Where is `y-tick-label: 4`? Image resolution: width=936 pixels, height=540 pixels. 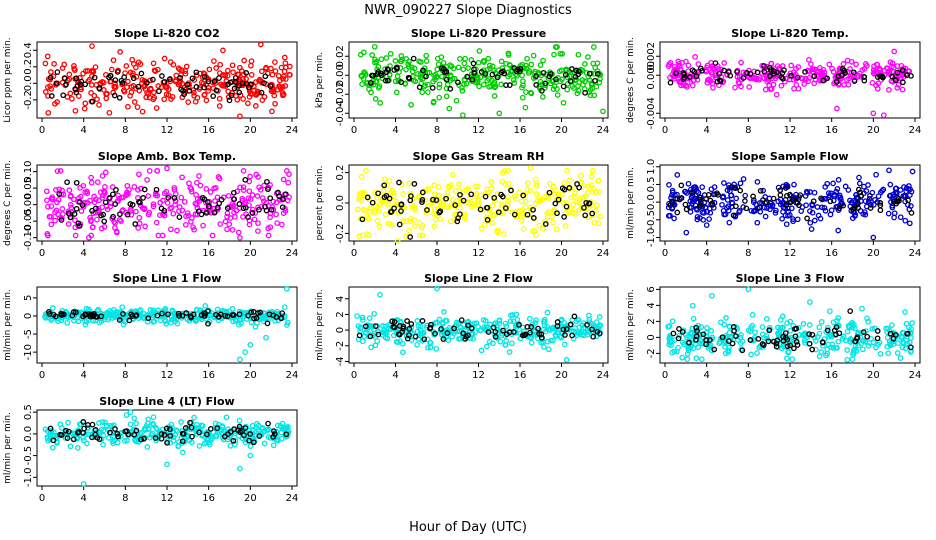 y-tick-label: 4 is located at coordinates (340, 299).